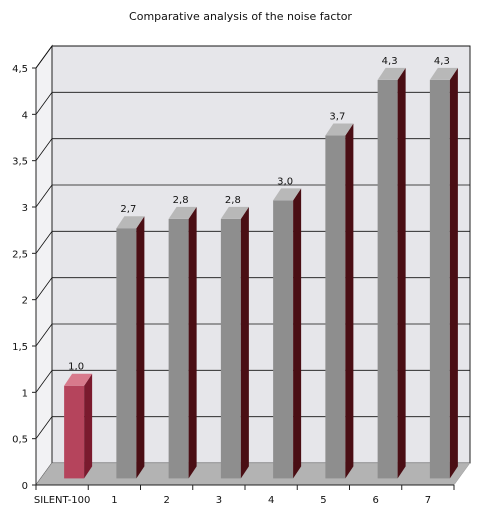  I want to click on data-label: 3,0, so click(285, 181).